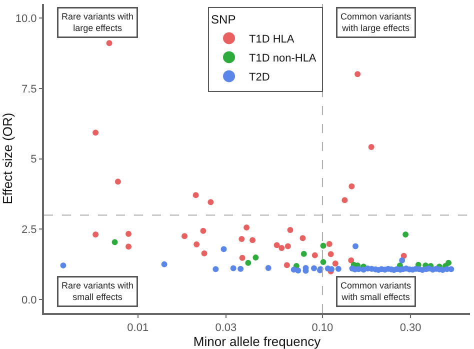 This screenshot has height=349, width=474. What do you see at coordinates (98, 23) in the screenshot?
I see `annotation: Rare variants with large effects` at bounding box center [98, 23].